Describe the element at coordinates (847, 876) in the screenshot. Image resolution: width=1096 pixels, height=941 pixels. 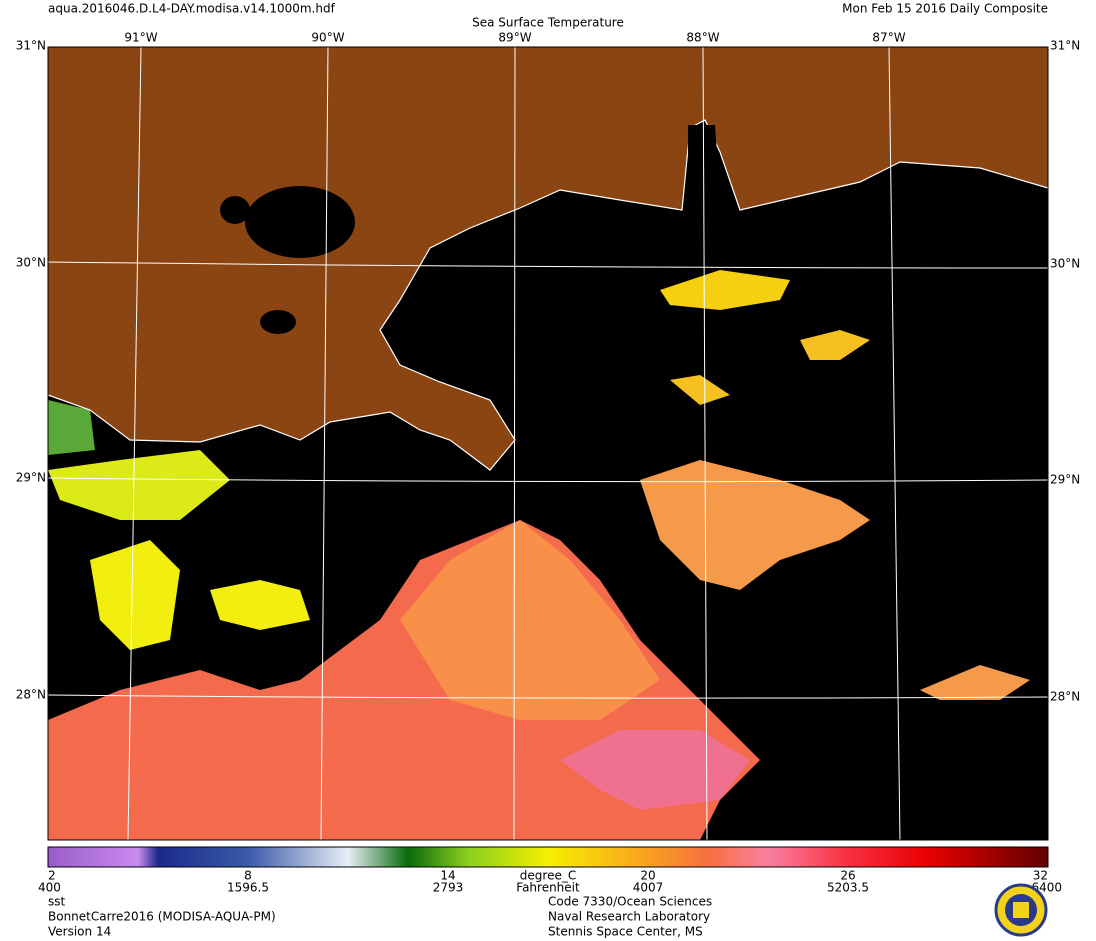
I see `colorbar-tick-c: 26` at that location.